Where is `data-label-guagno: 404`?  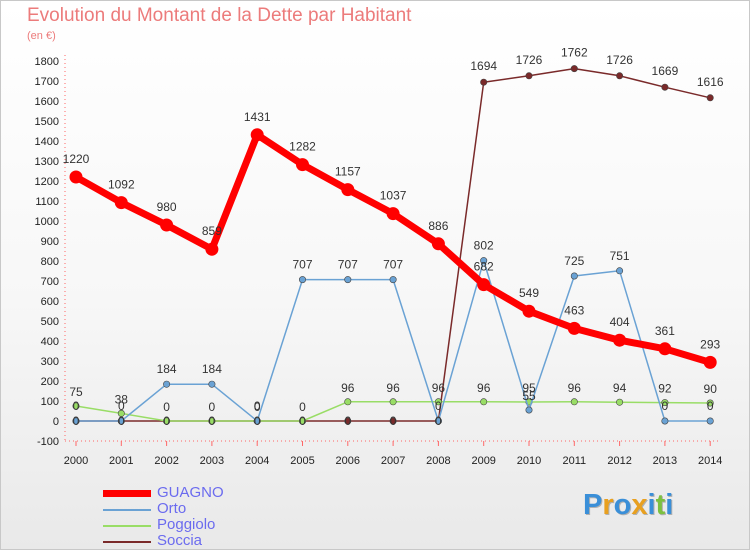
data-label-guagno: 404 is located at coordinates (620, 322).